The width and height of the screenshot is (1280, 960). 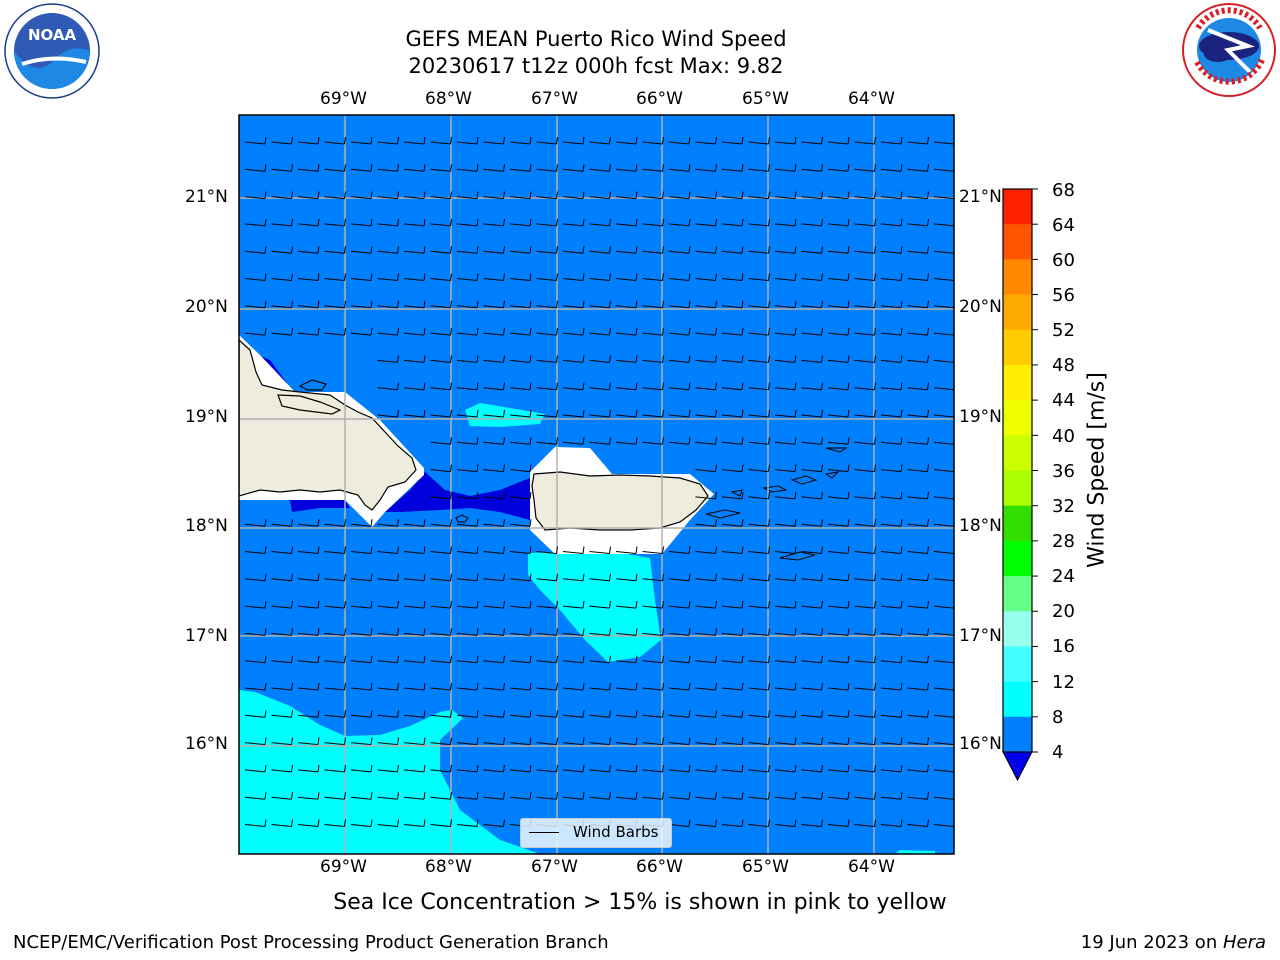 What do you see at coordinates (1063, 576) in the screenshot?
I see `colorbar-tick-24: 24` at bounding box center [1063, 576].